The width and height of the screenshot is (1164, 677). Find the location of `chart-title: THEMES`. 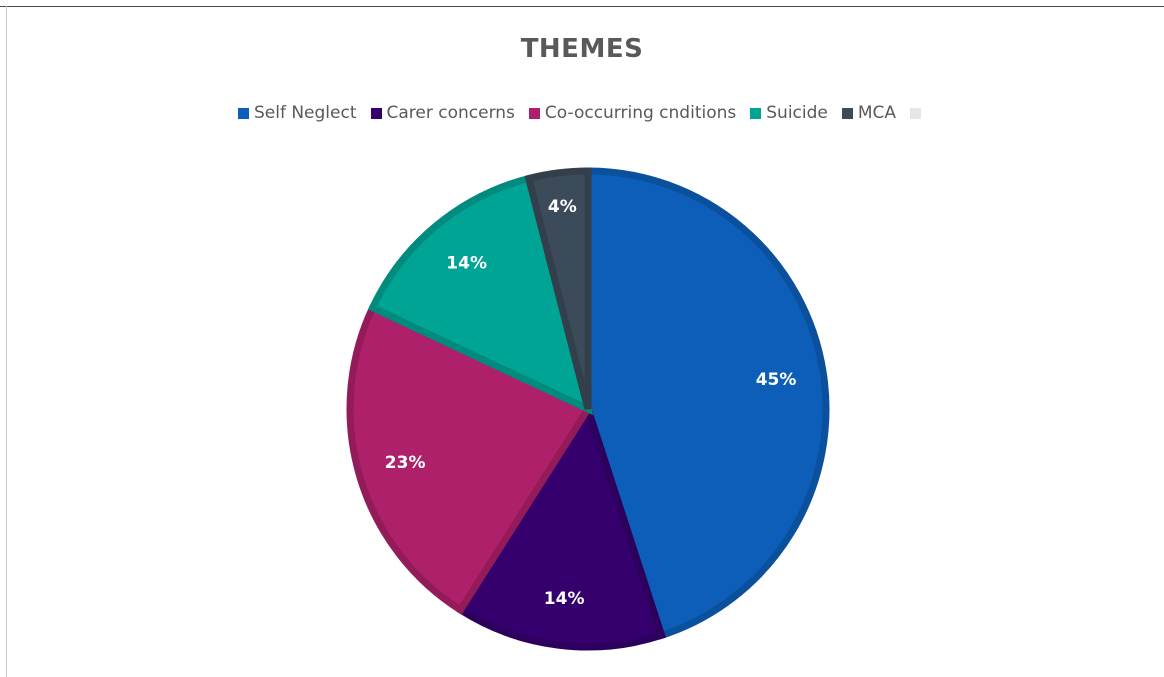

chart-title: THEMES is located at coordinates (582, 49).